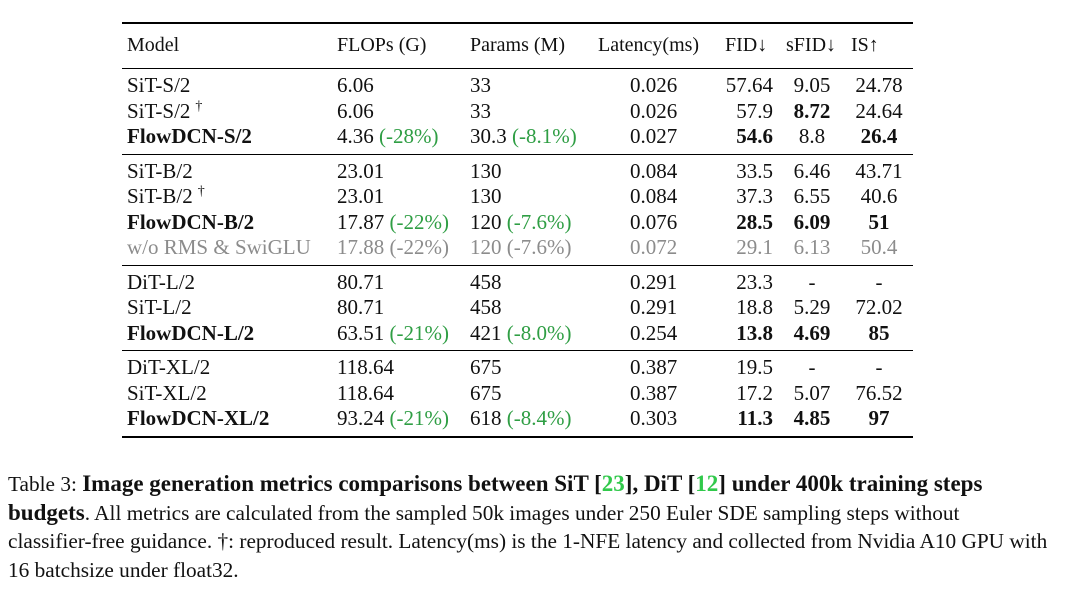 This screenshot has width=1080, height=601. I want to click on latency-value: 0.291, so click(654, 307).